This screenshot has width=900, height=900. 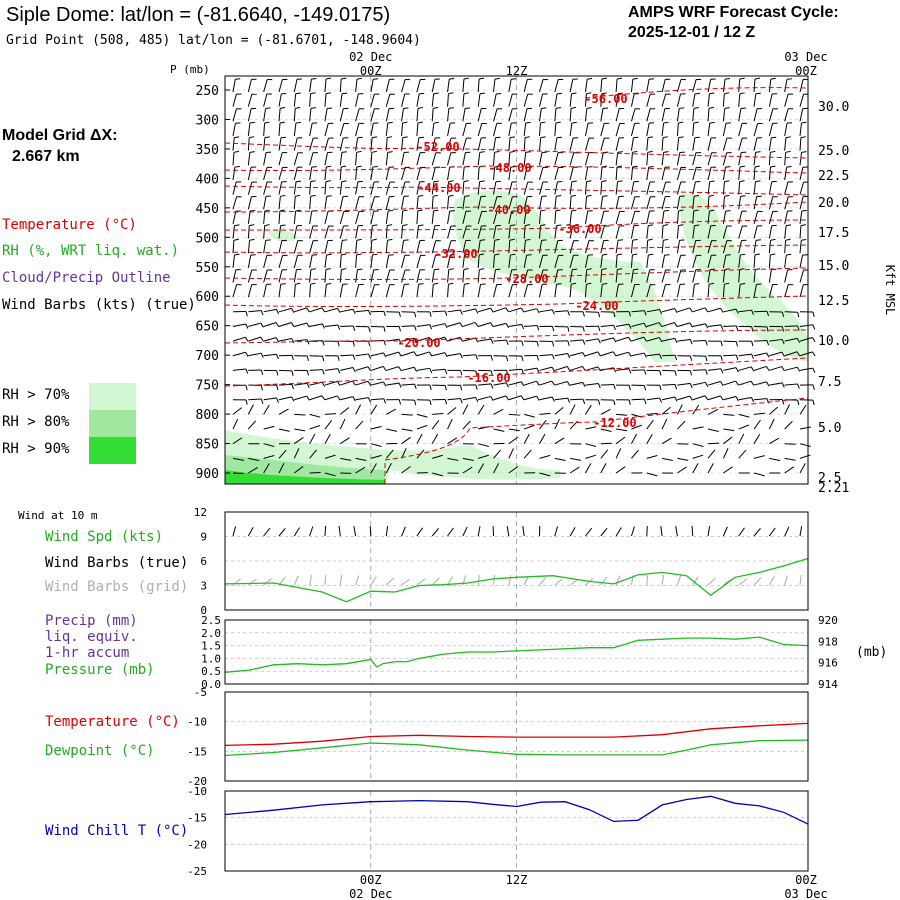 I want to click on legend-rh: RH (%, WRT liq. wat.), so click(x=91, y=251).